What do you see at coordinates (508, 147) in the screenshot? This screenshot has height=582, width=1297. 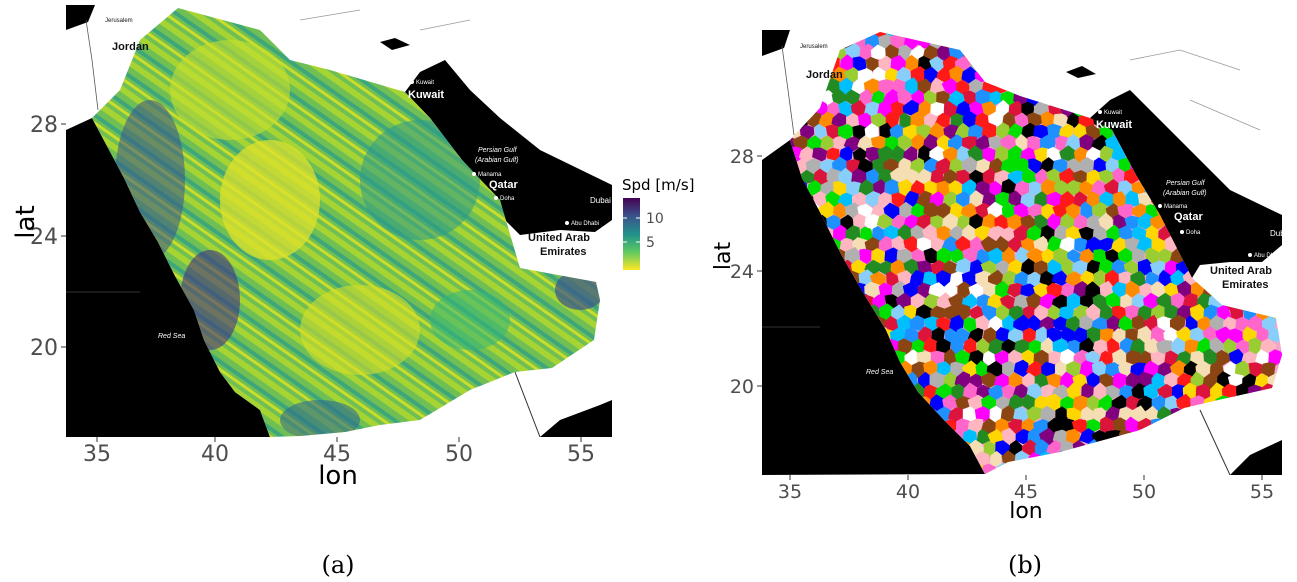 I see `persian-gulf` at bounding box center [508, 147].